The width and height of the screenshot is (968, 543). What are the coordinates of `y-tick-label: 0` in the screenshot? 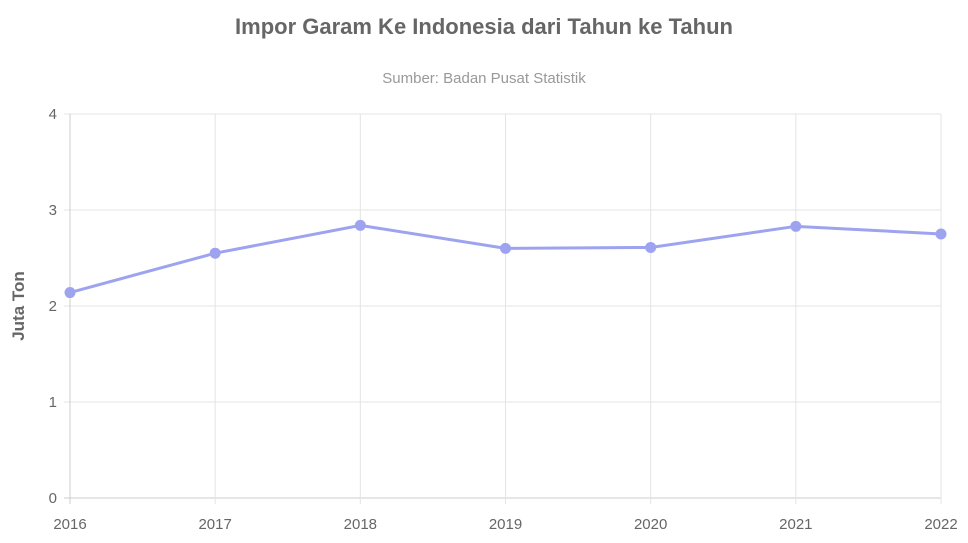 It's located at (53, 498).